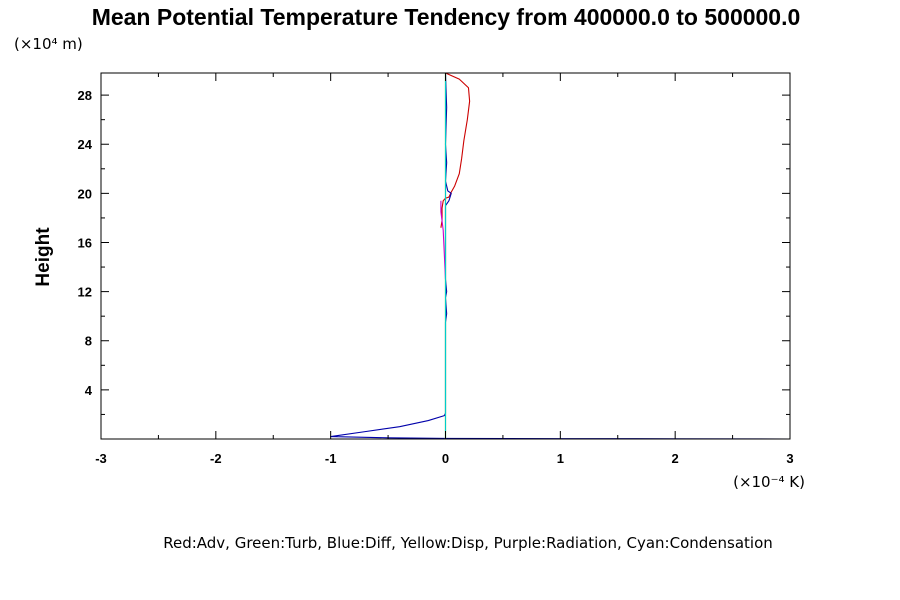 This screenshot has width=900, height=600. I want to click on y-tick-label: 28, so click(85, 95).